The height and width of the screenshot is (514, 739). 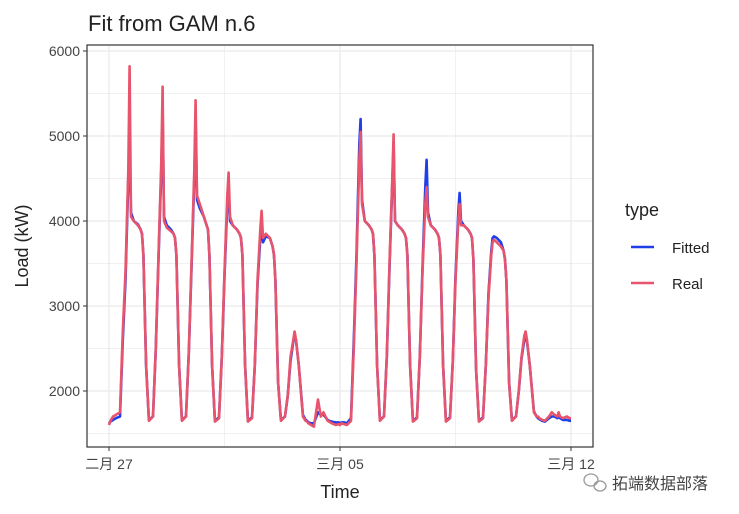 What do you see at coordinates (691, 248) in the screenshot?
I see `legend-label-fitted: Fitted` at bounding box center [691, 248].